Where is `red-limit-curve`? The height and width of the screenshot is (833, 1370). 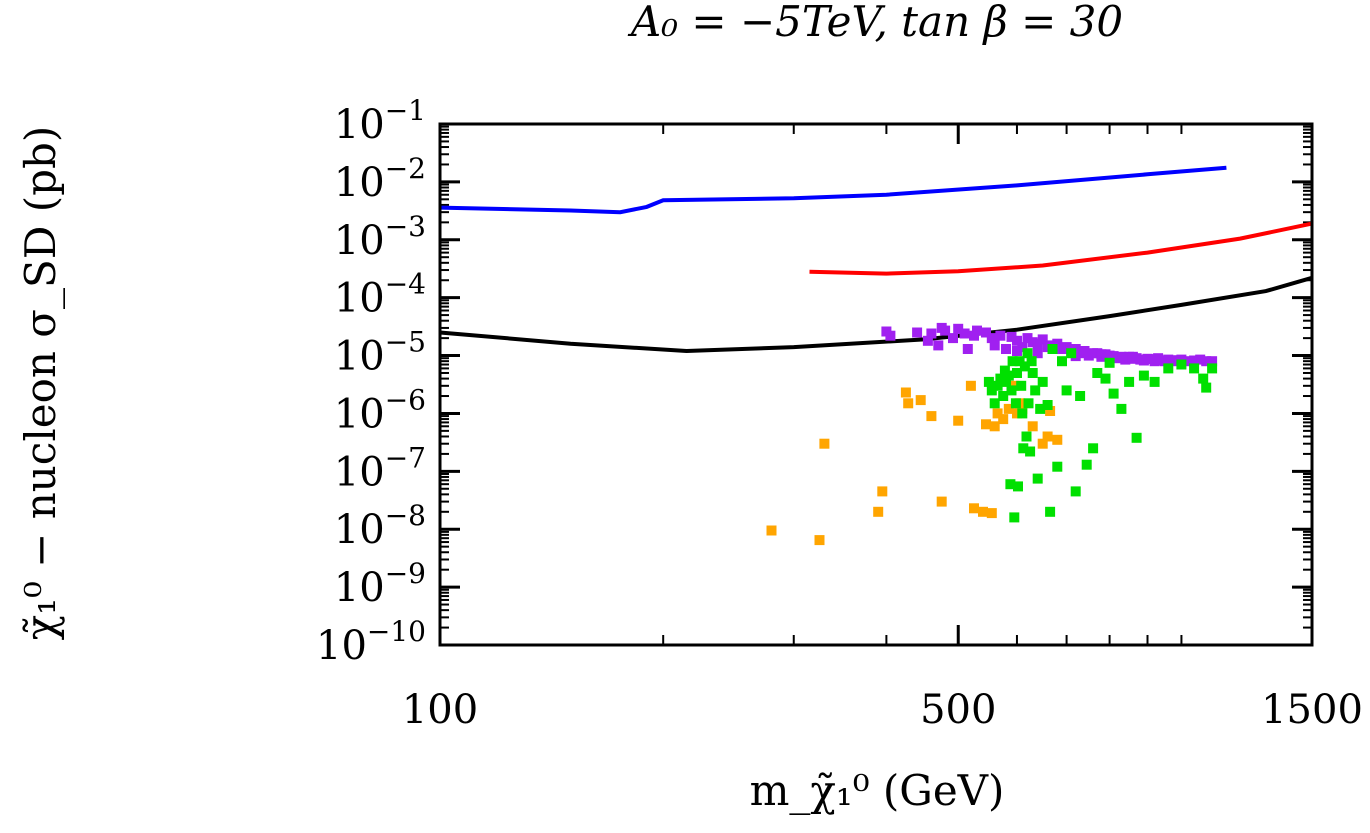 red-limit-curve is located at coordinates (1061, 248).